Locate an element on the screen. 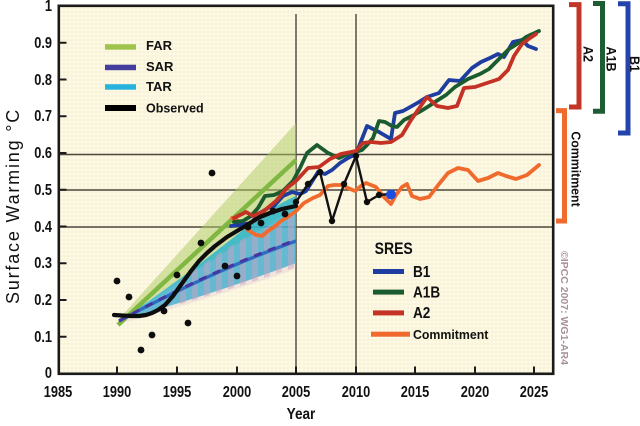 The image size is (640, 426). svg-text: 2005 is located at coordinates (296, 393).